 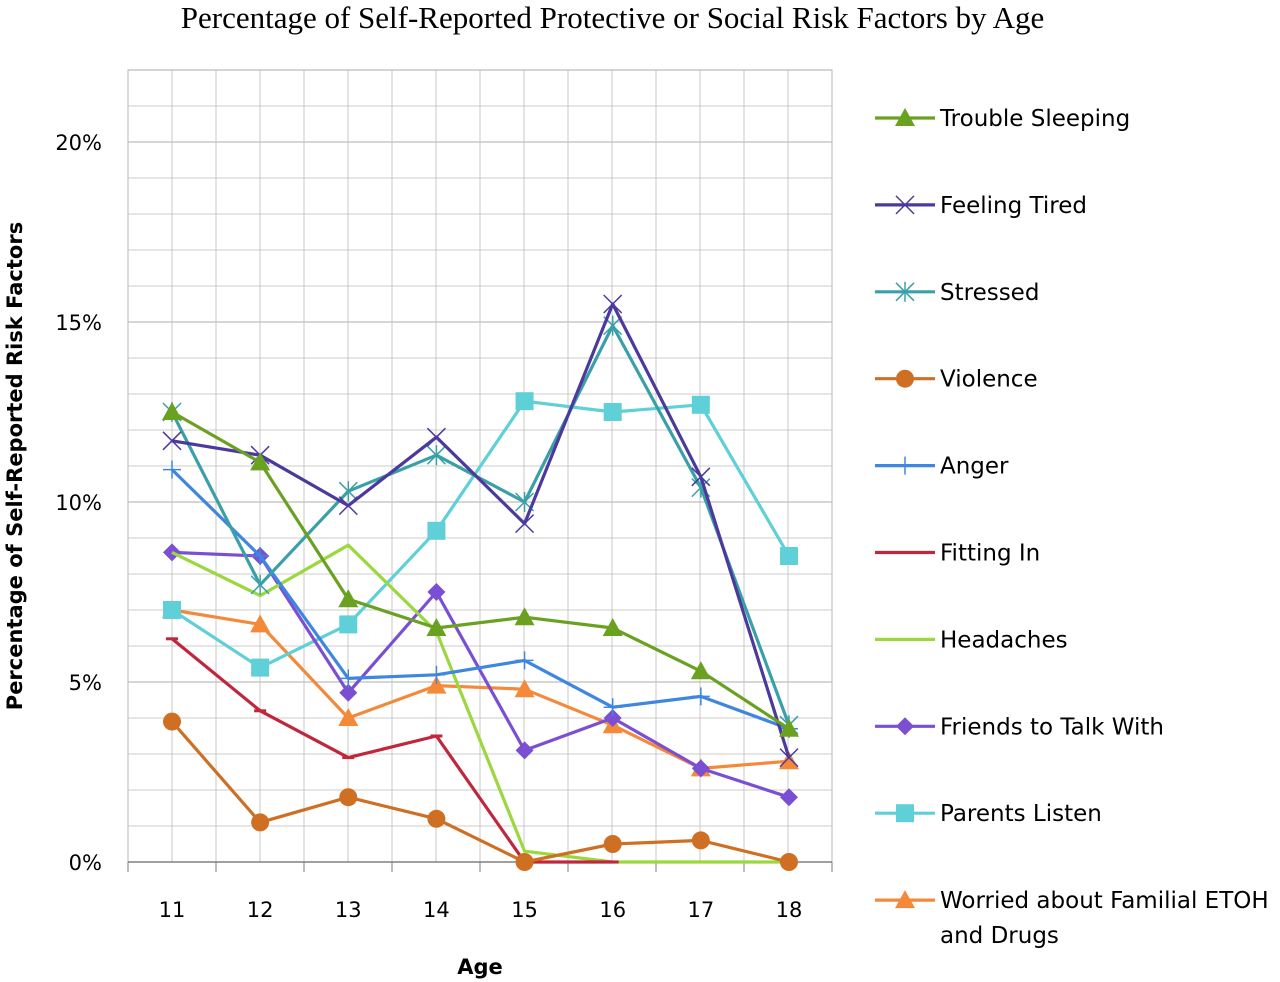 What do you see at coordinates (85, 683) in the screenshot?
I see `y-tick-label: 5%` at bounding box center [85, 683].